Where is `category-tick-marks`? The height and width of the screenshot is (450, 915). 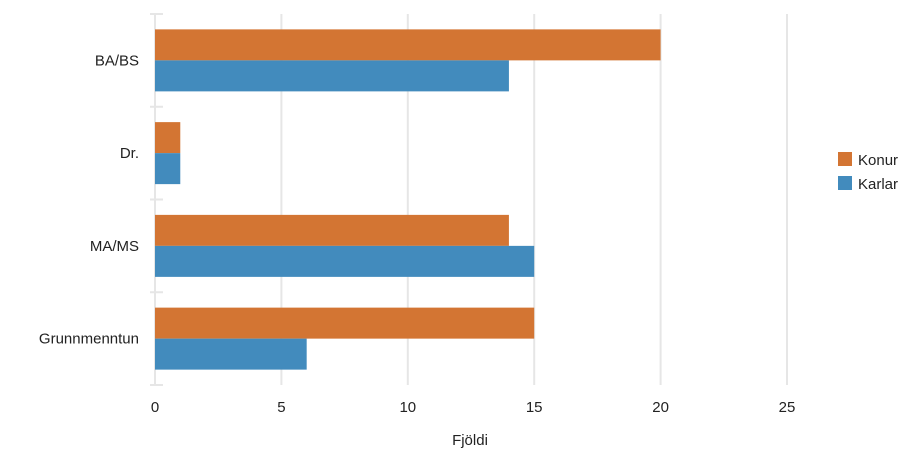
category-tick-marks is located at coordinates (156, 199).